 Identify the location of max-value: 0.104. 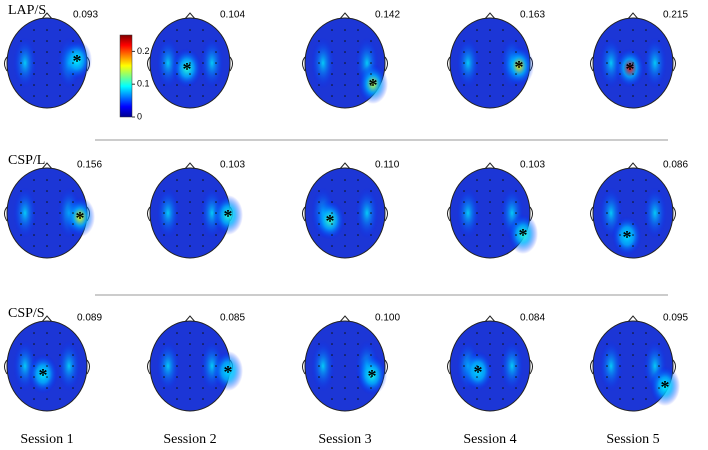
(232, 15).